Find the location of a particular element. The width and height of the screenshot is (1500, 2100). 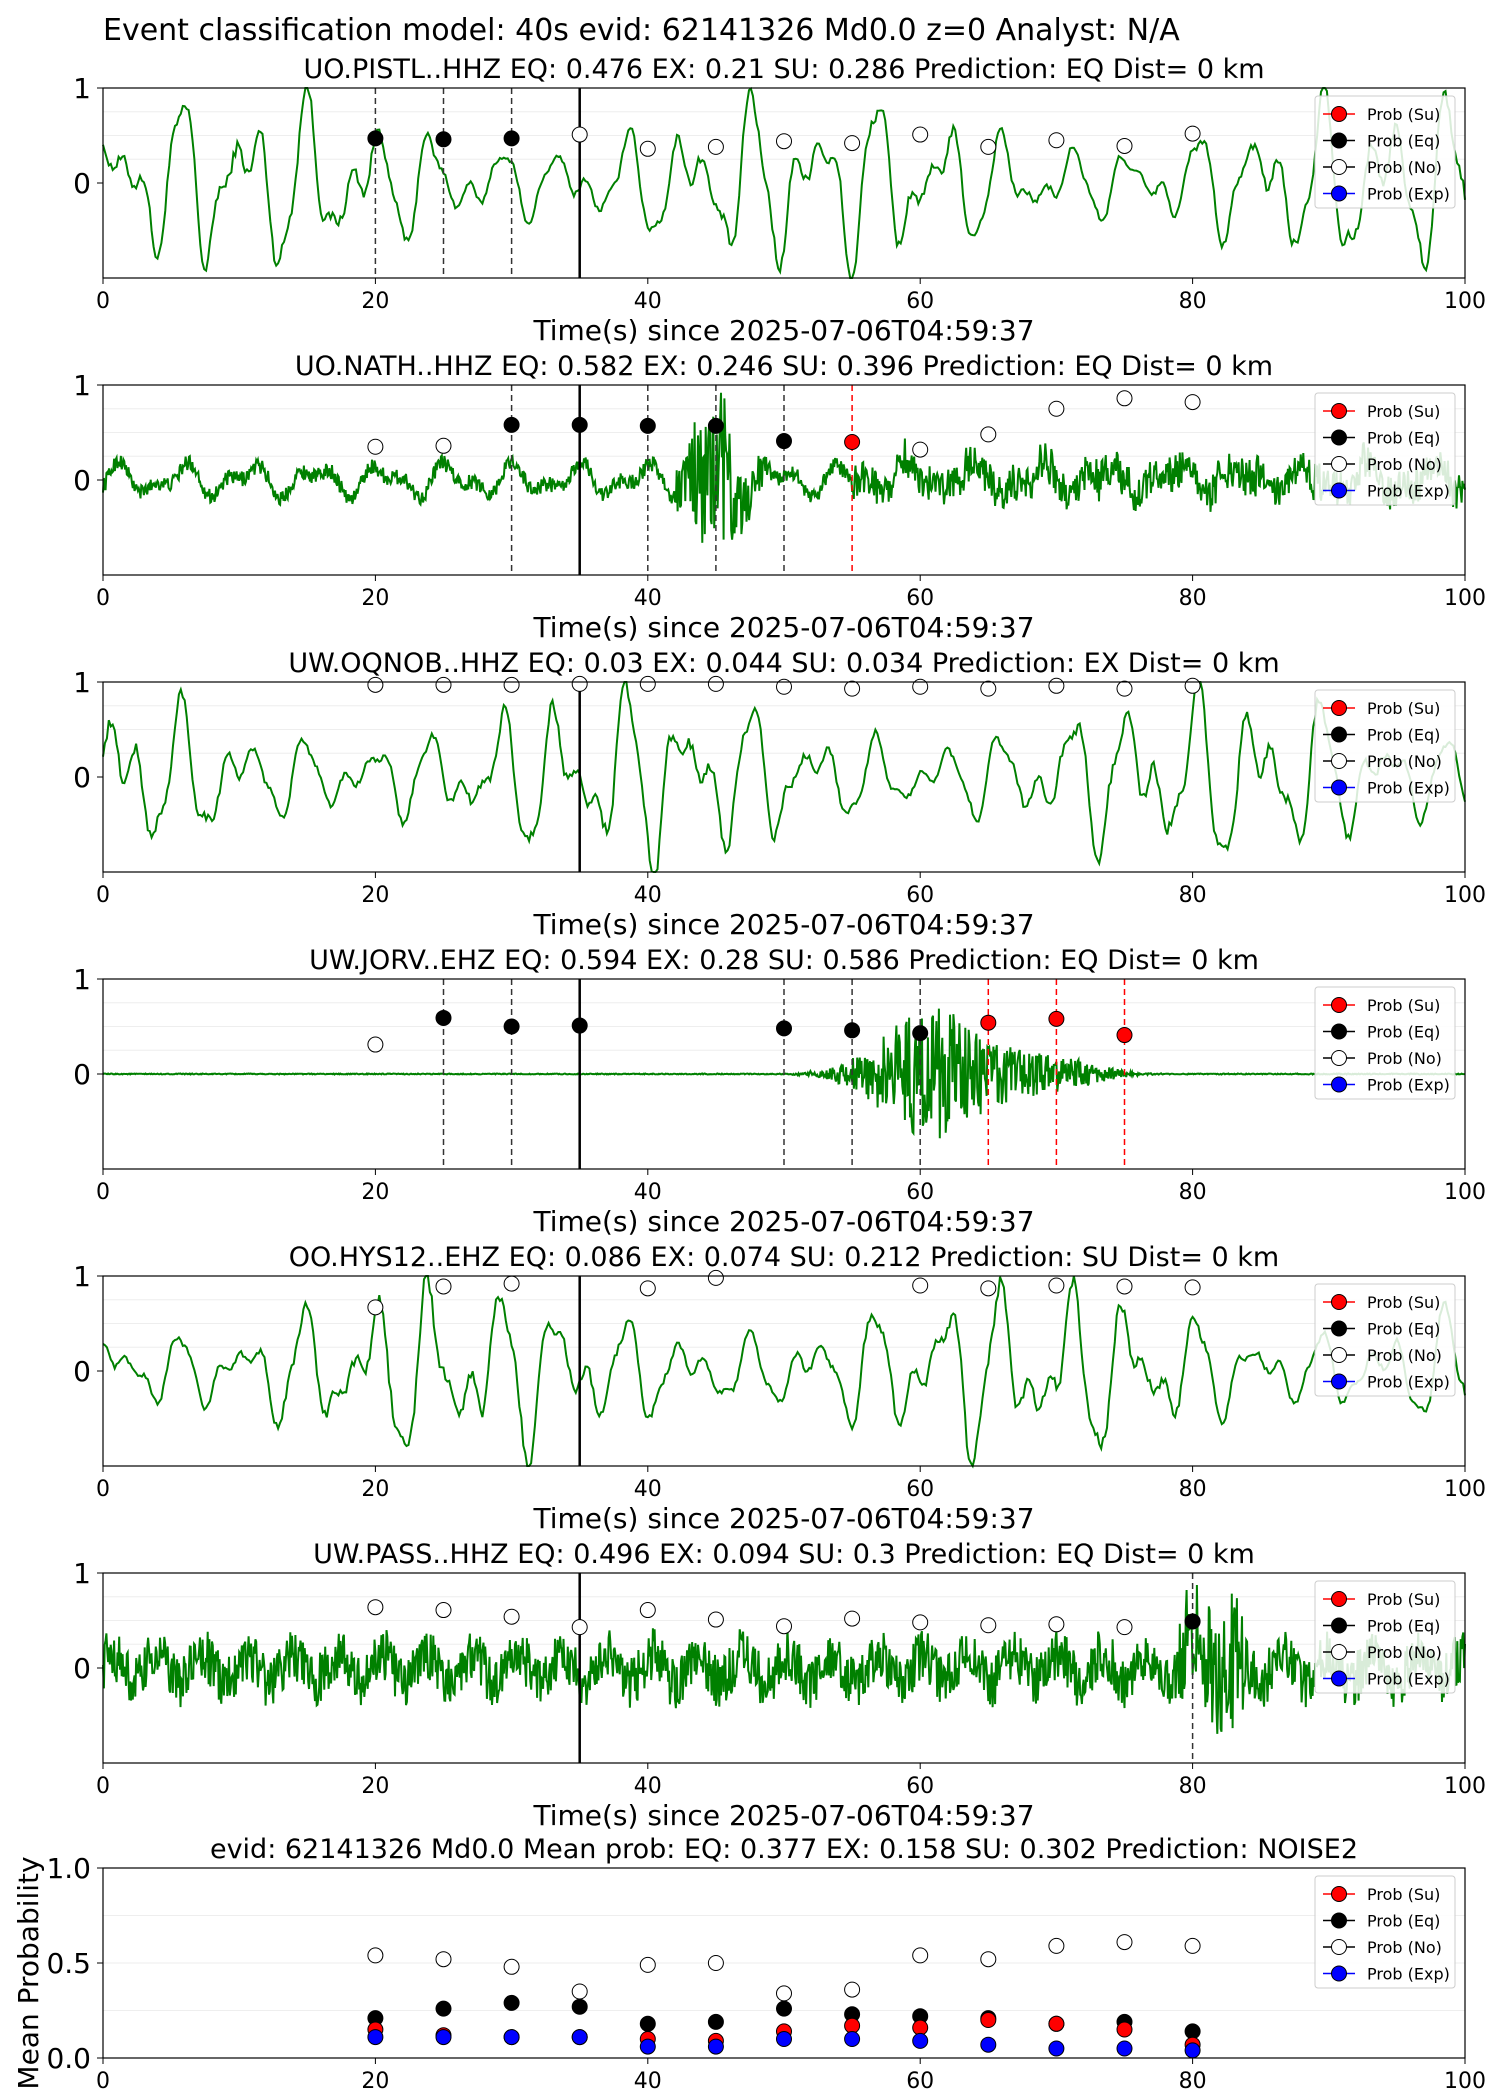

y-tick-label: 1.0 is located at coordinates (68, 1868).